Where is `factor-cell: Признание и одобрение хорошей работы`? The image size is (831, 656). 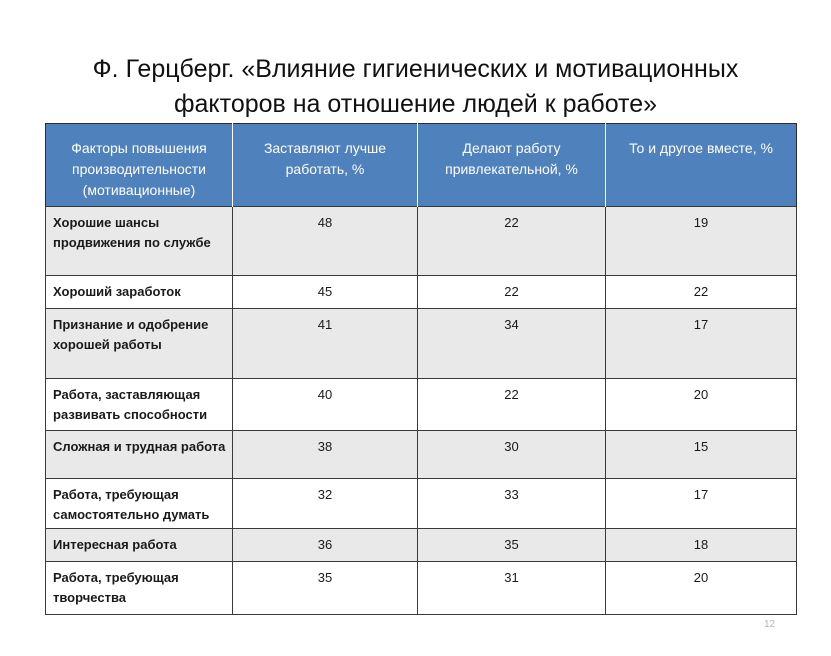 factor-cell: Признание и одобрение хорошей работы is located at coordinates (139, 343).